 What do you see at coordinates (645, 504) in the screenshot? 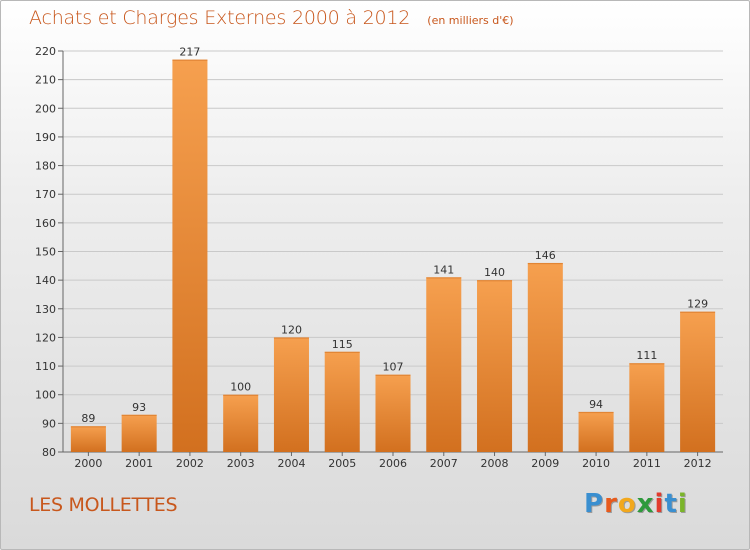
I see `logo-letter: x` at bounding box center [645, 504].